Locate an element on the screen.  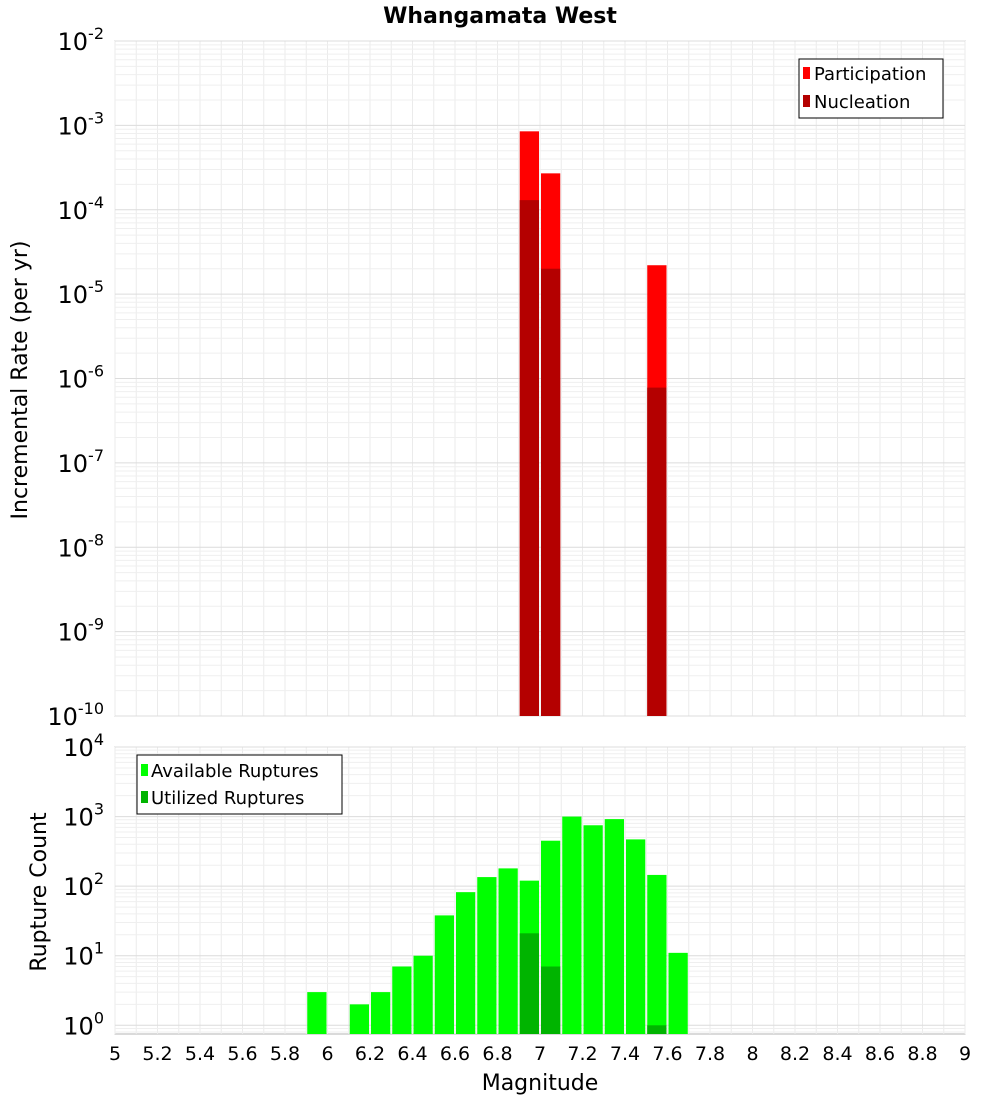
top-y-tick-label: 10⁻⁴ is located at coordinates (81, 209).